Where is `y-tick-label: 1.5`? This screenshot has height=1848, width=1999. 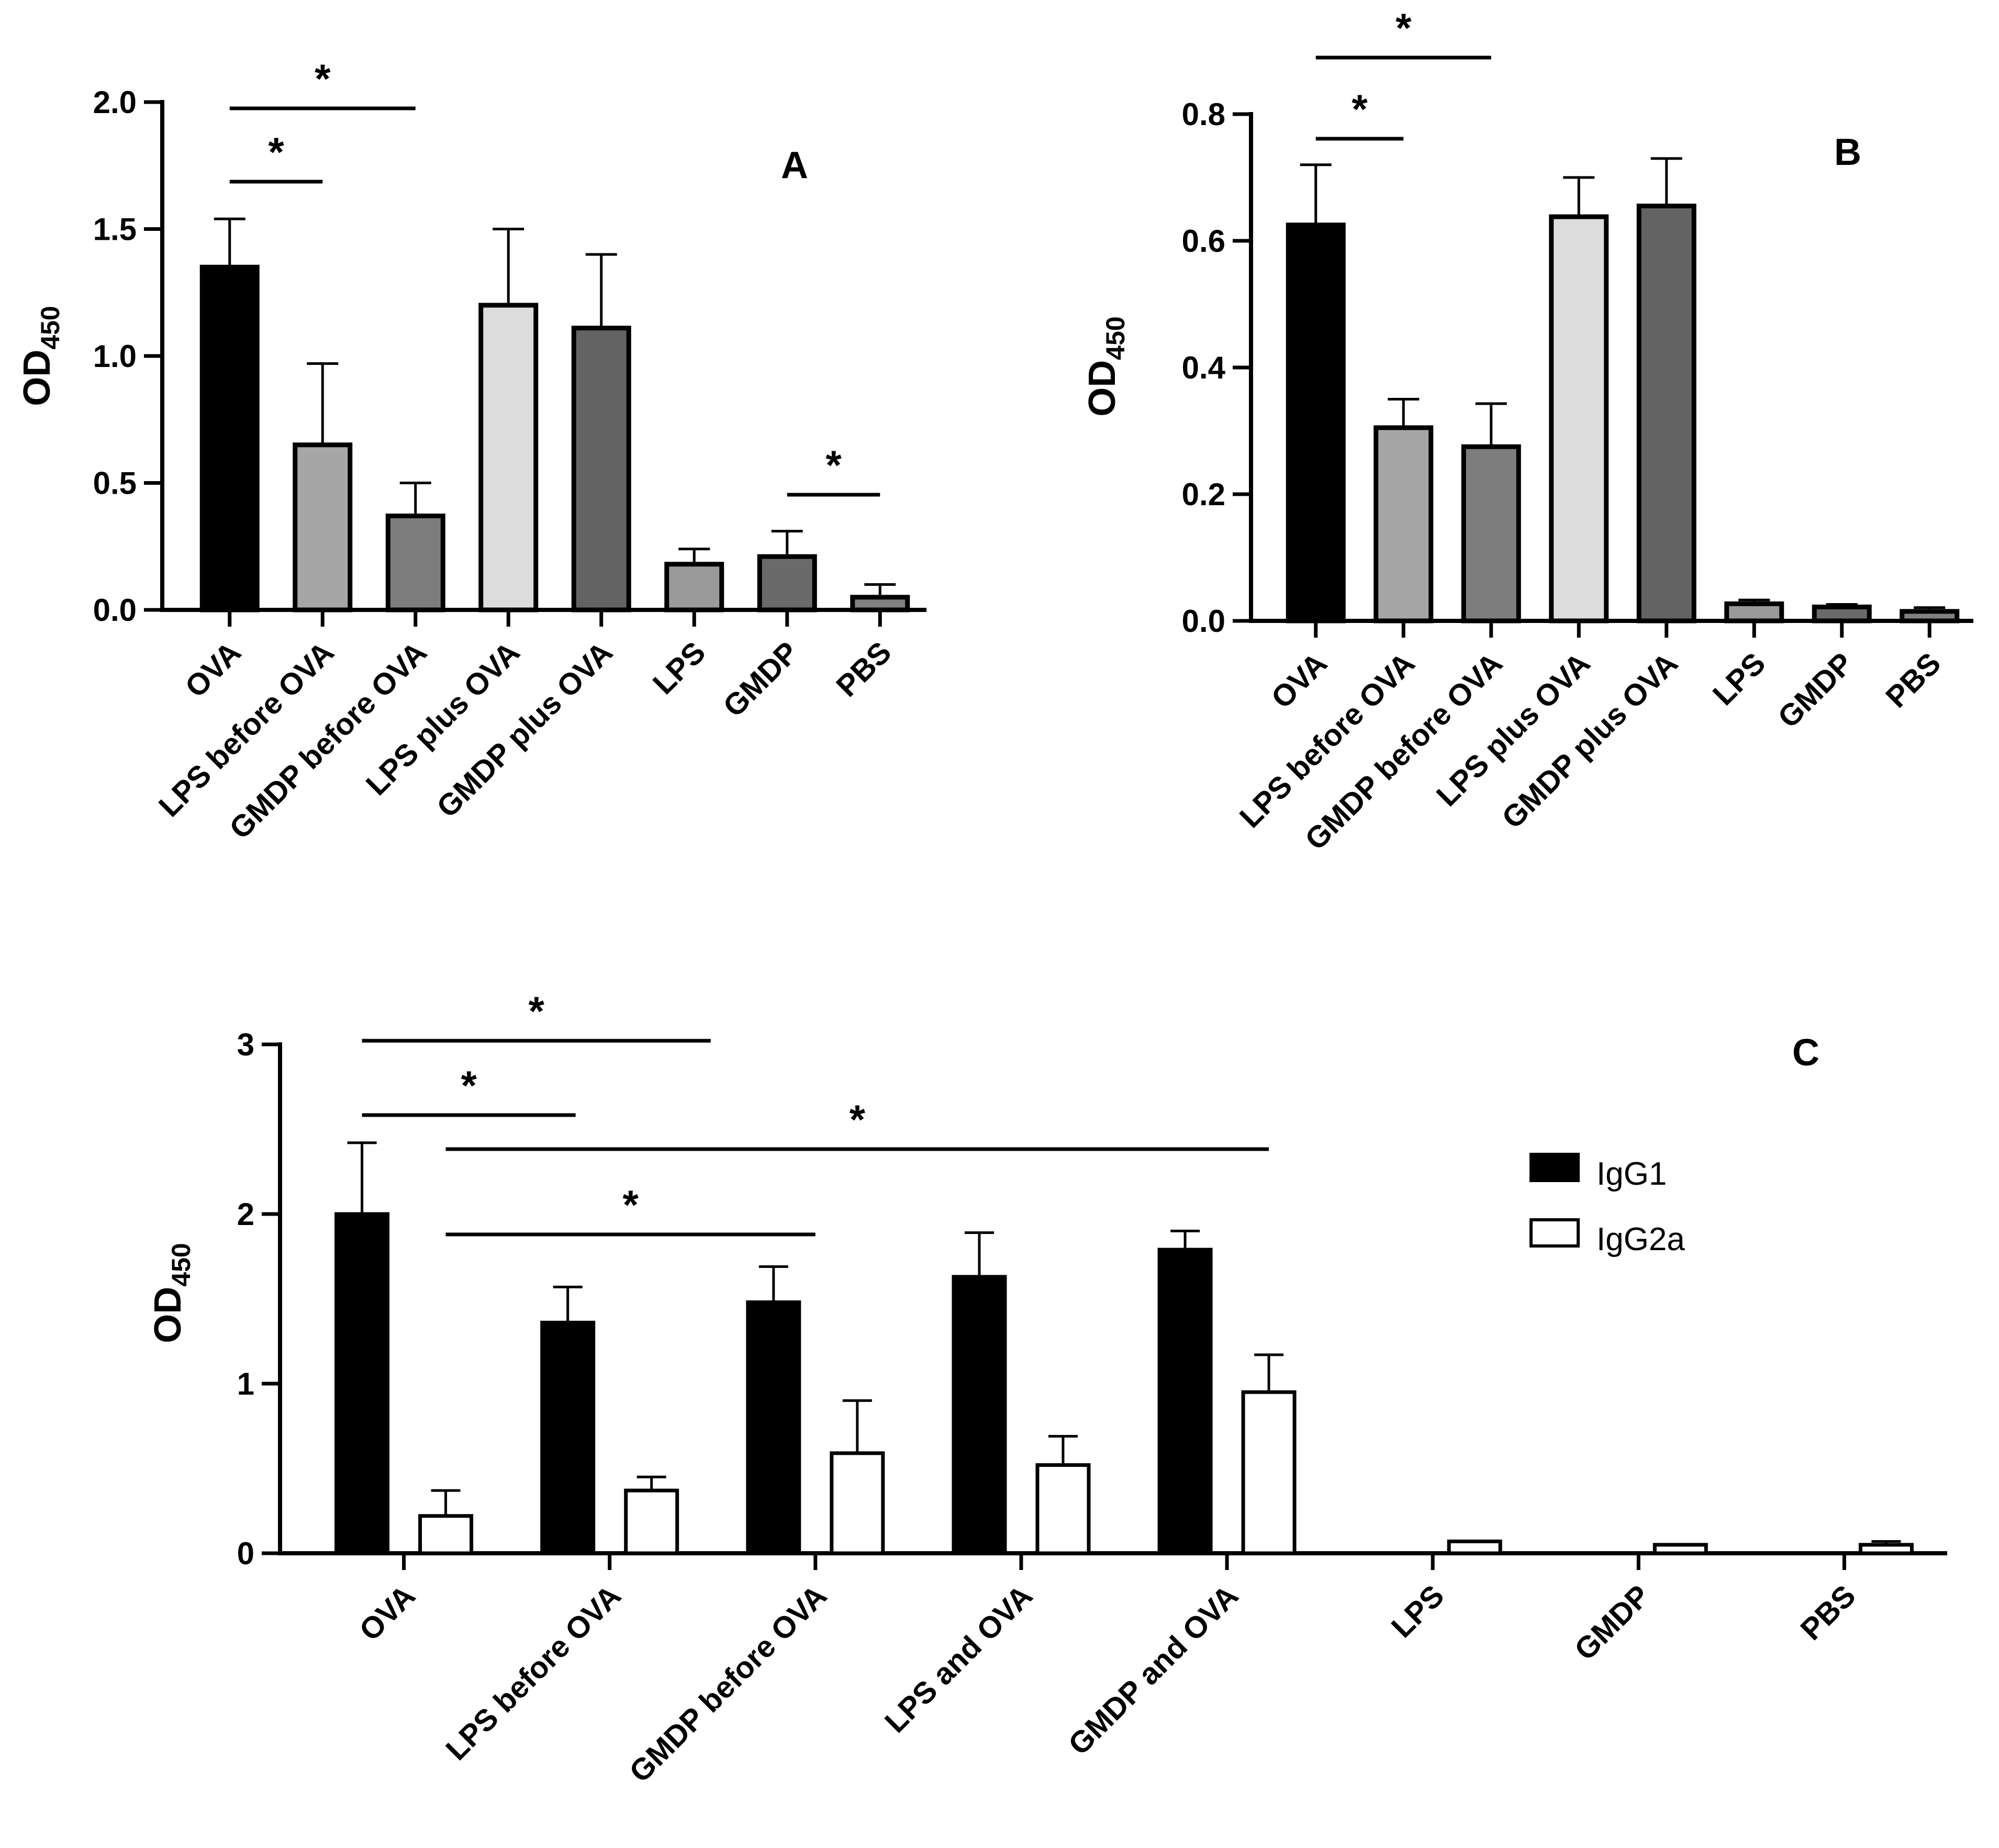 y-tick-label: 1.5 is located at coordinates (115, 229).